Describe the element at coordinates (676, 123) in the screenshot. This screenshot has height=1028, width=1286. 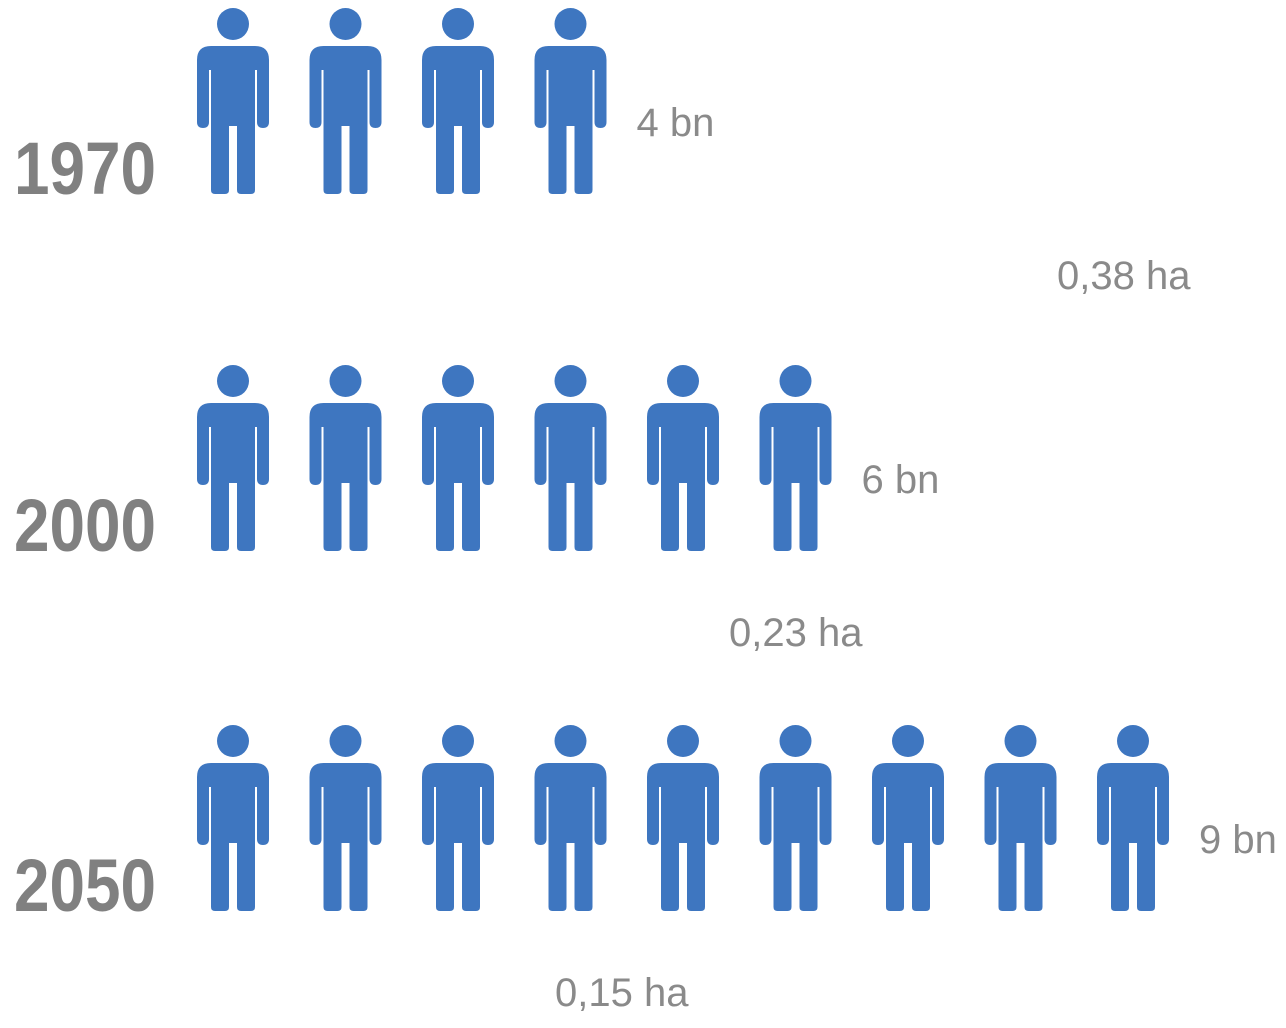
I see `population-label: 4 bn` at that location.